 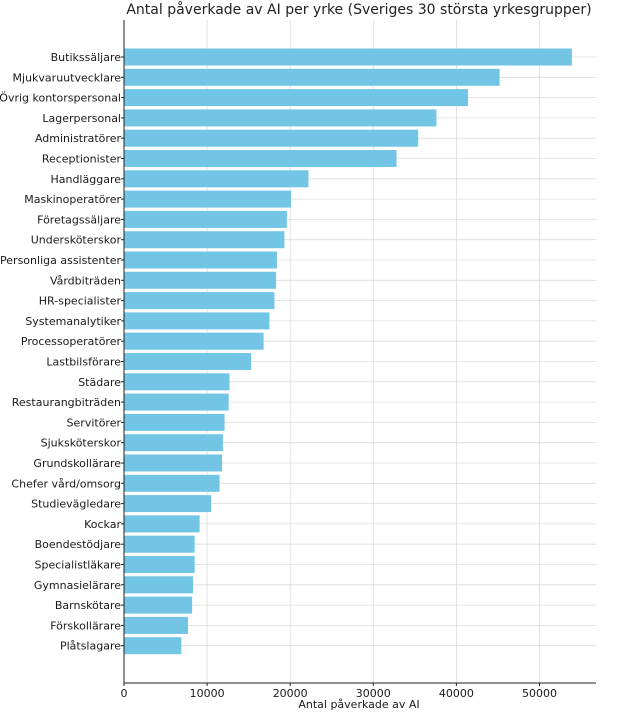 What do you see at coordinates (67, 77) in the screenshot?
I see `category-label: Mjukvaruutvecklare` at bounding box center [67, 77].